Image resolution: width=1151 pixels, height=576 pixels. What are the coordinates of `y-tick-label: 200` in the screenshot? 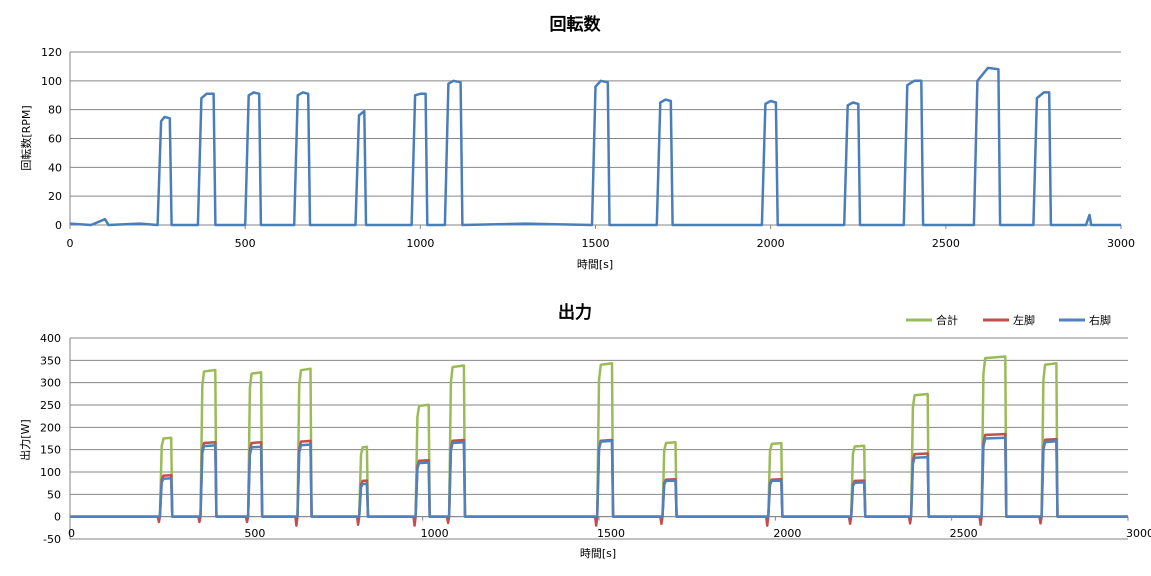 It's located at (50, 427).